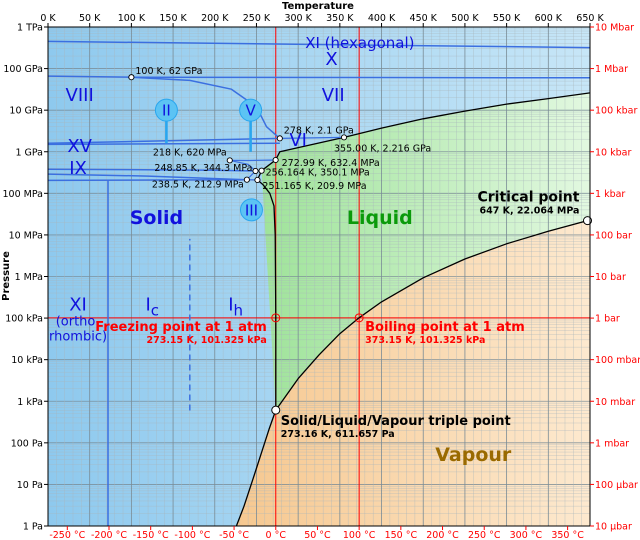 The width and height of the screenshot is (640, 540). I want to click on ice-phase-label: IX, so click(78, 168).